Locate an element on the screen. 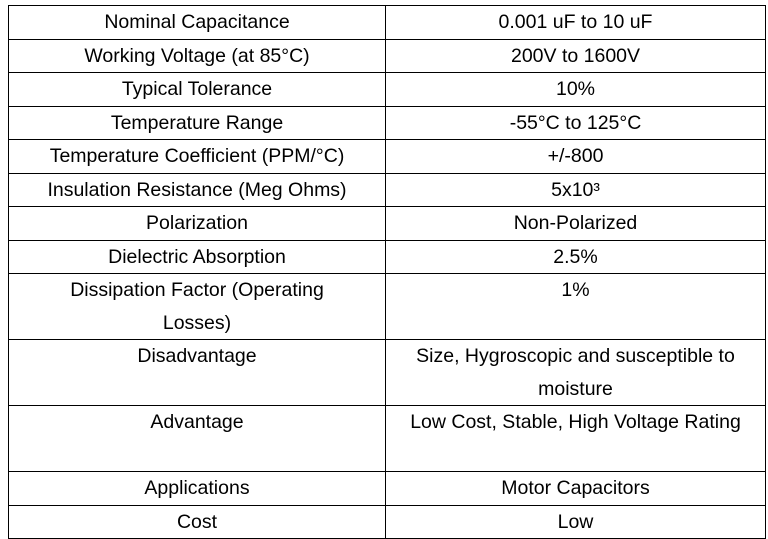 This screenshot has height=539, width=768. table-row: Typical Tolerance 10% is located at coordinates (387, 89).